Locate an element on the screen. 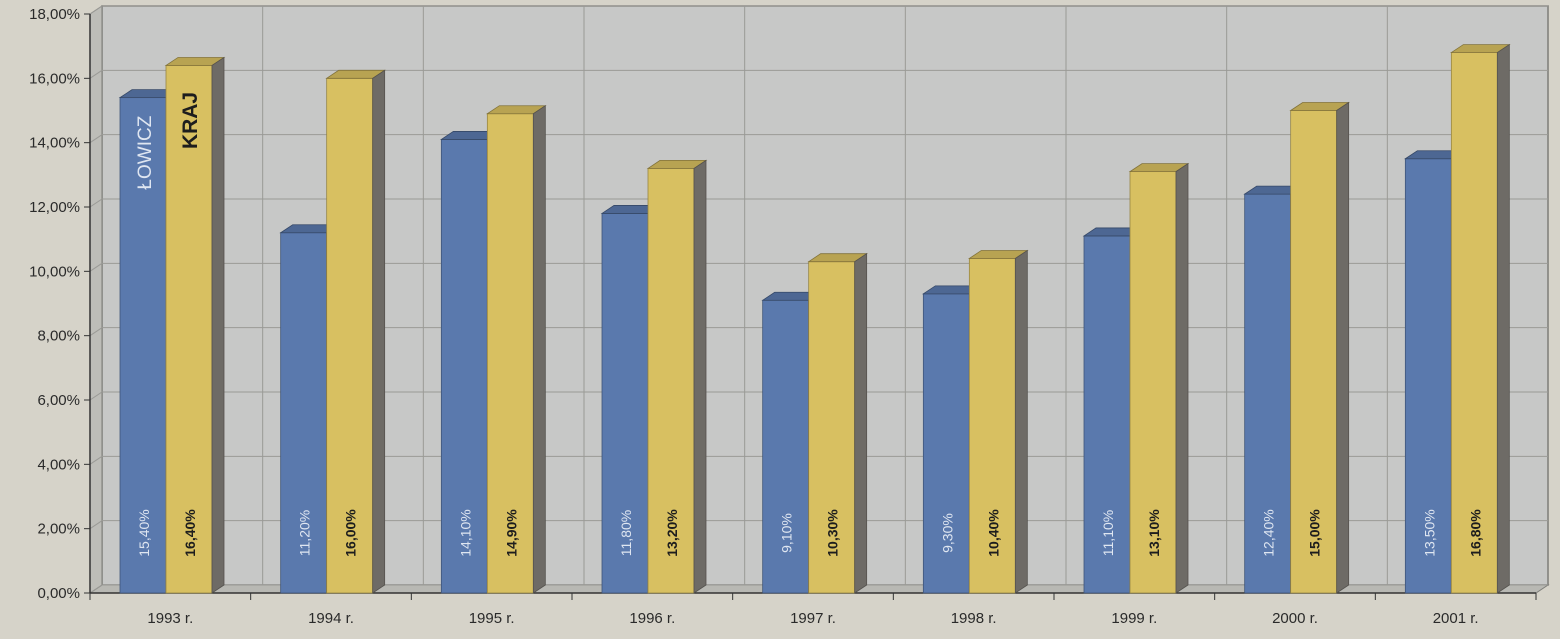  data-label: 10,30% is located at coordinates (833, 533).